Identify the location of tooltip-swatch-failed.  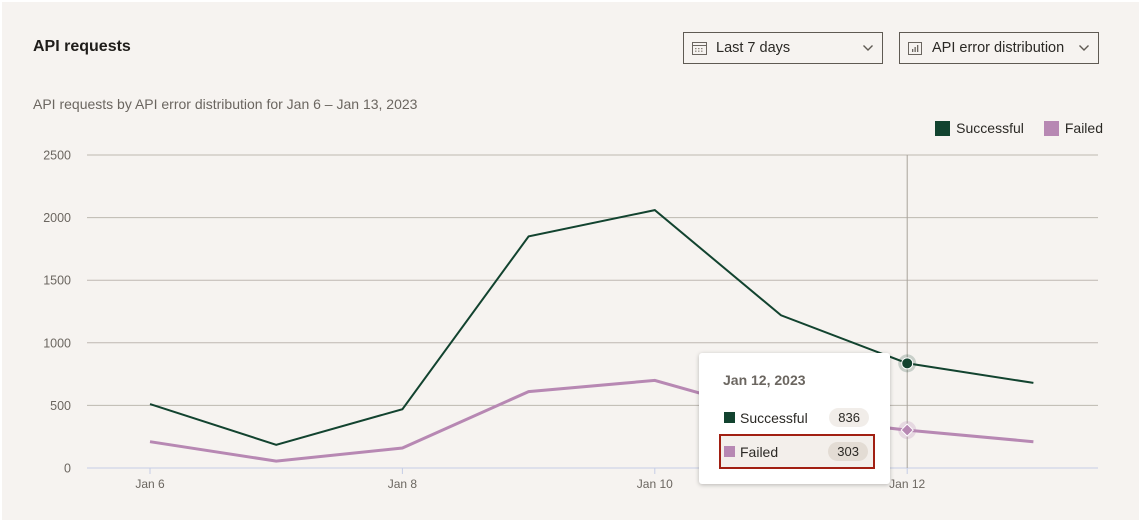
(729, 451).